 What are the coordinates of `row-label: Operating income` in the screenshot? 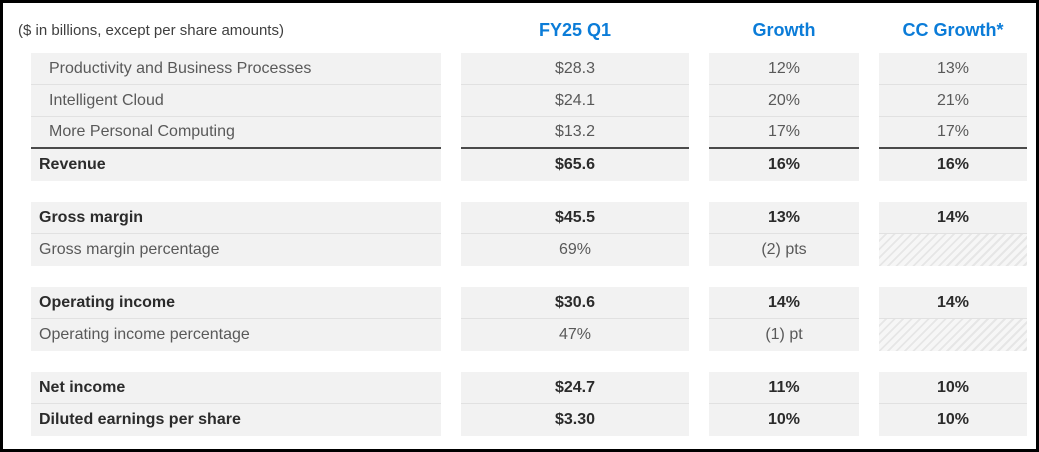 It's located at (236, 303).